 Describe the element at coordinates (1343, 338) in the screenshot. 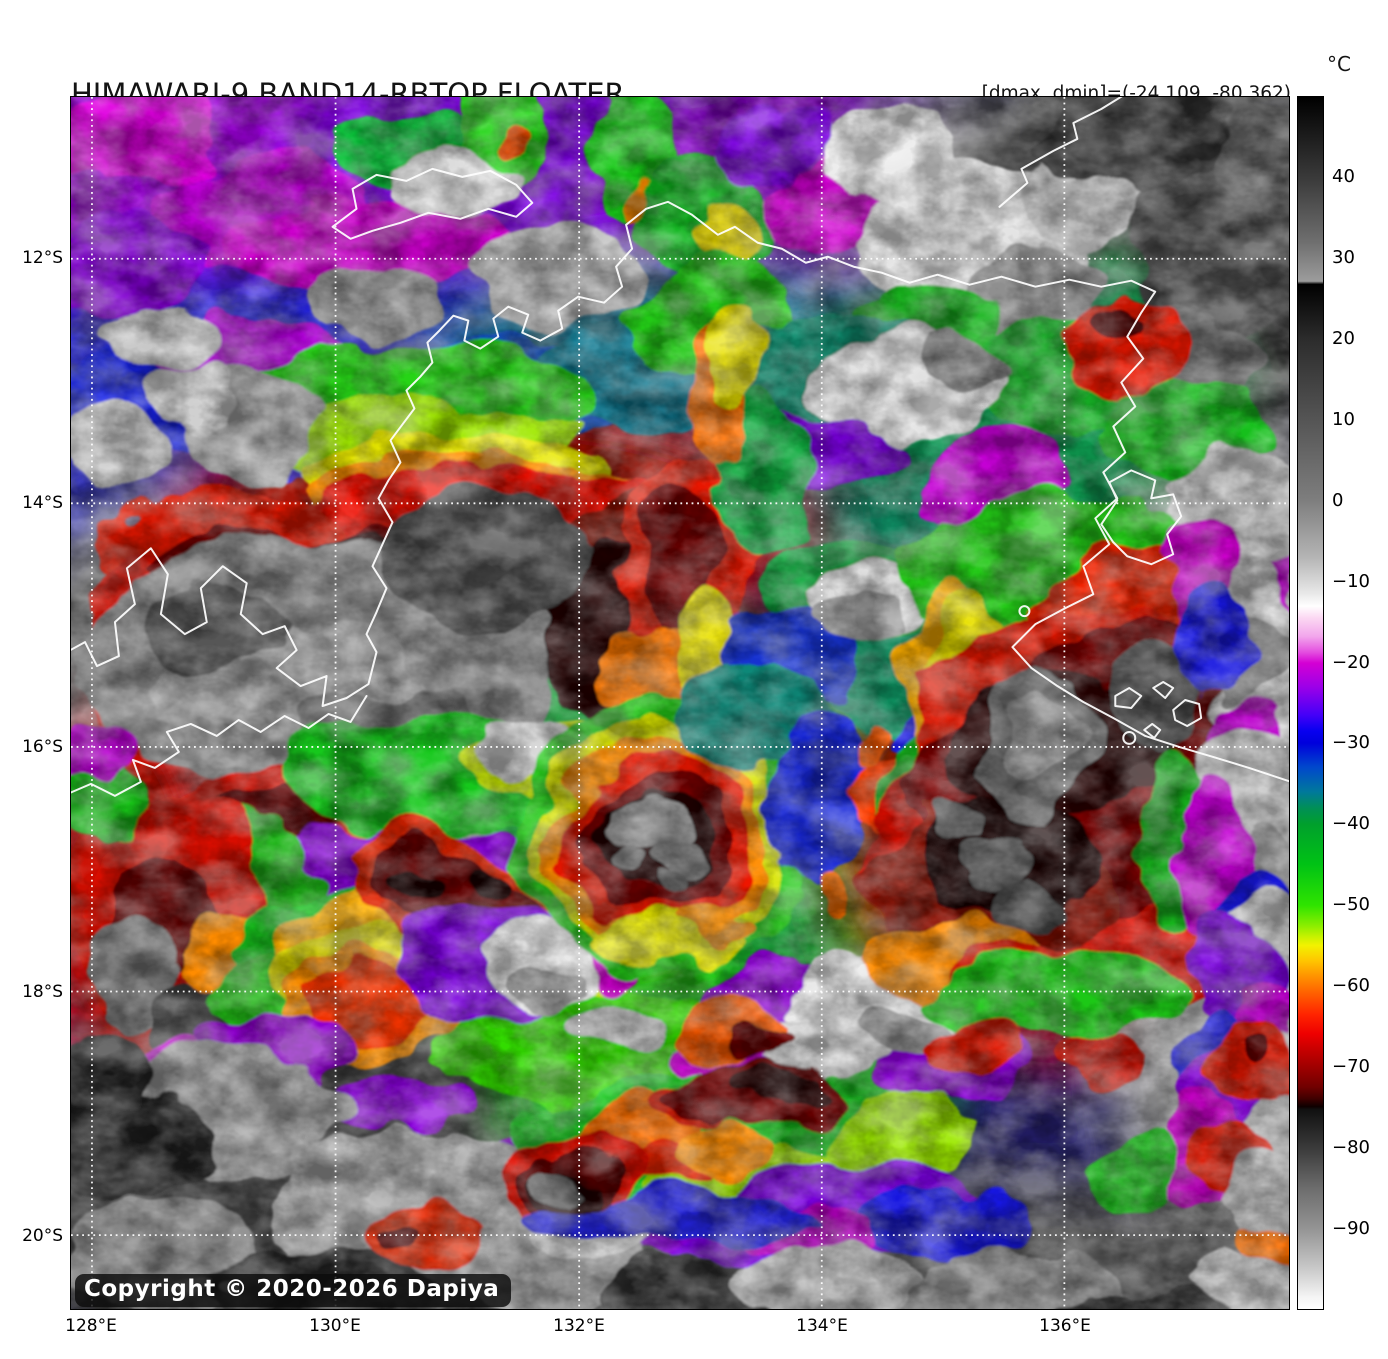

I see `colorbar-tick-label: 20` at that location.